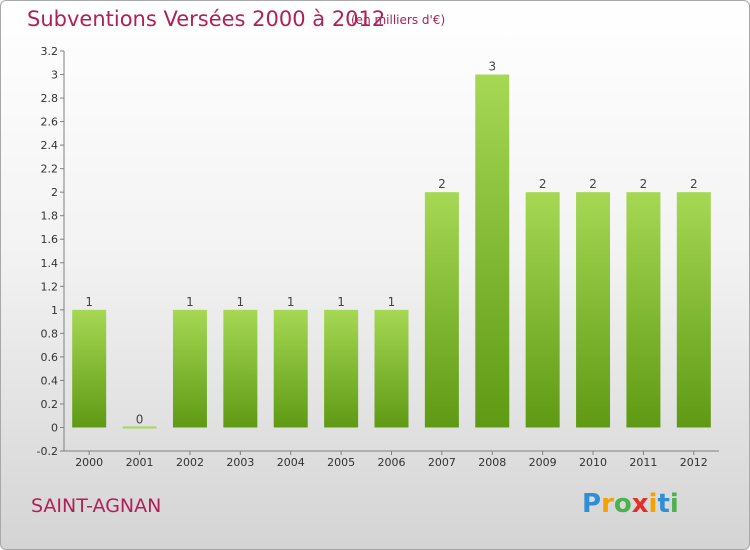  Describe the element at coordinates (54, 427) in the screenshot. I see `y-tick-label: 0` at that location.